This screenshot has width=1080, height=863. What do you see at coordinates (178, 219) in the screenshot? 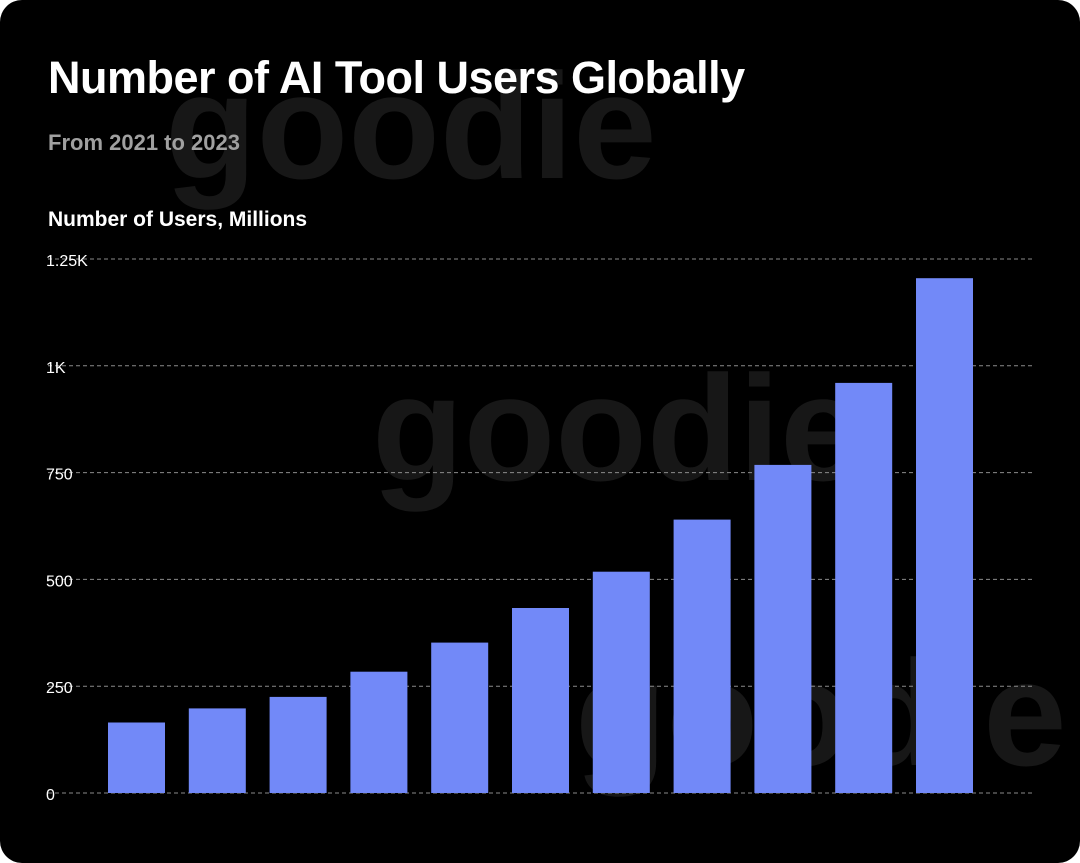
I see `y-axis-label: Number of Users, Millions` at bounding box center [178, 219].